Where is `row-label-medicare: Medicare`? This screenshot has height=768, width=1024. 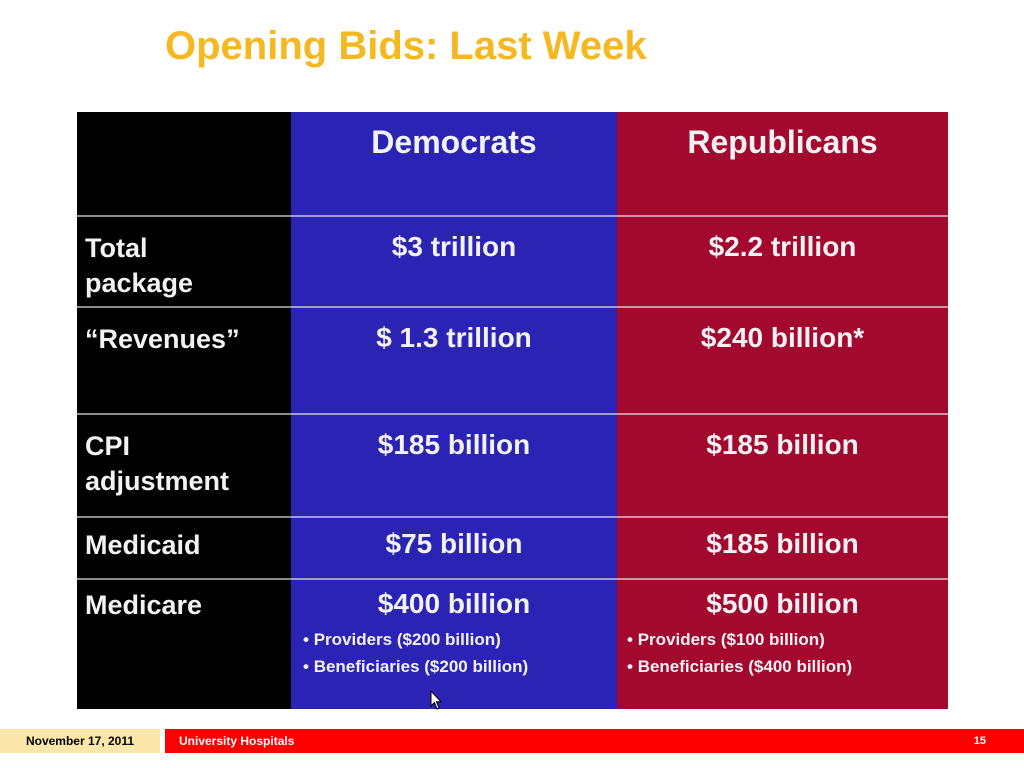
row-label-medicare: Medicare is located at coordinates (184, 643).